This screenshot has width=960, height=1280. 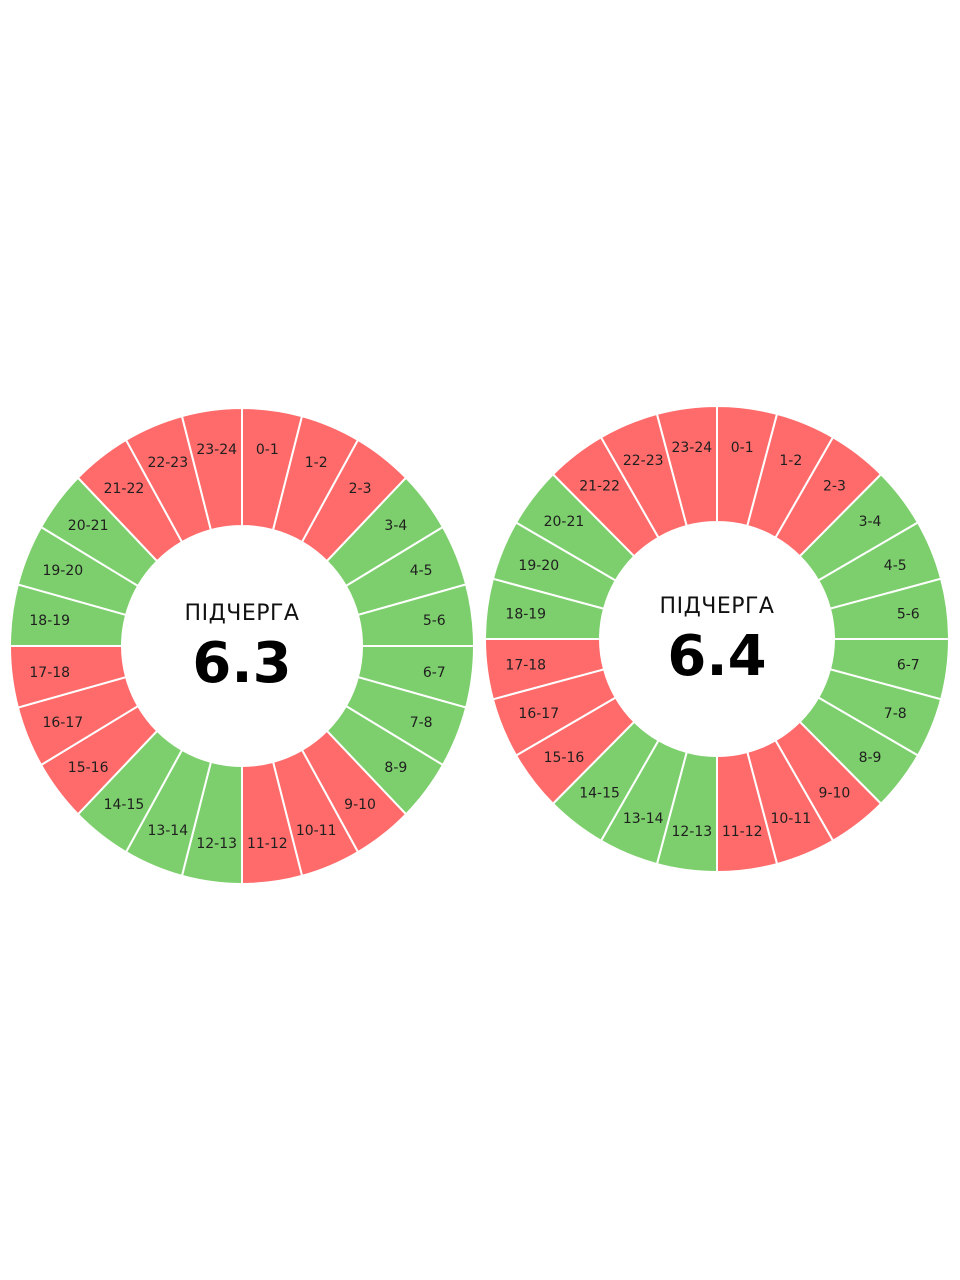 I want to click on center-value: 6.4, so click(x=716, y=656).